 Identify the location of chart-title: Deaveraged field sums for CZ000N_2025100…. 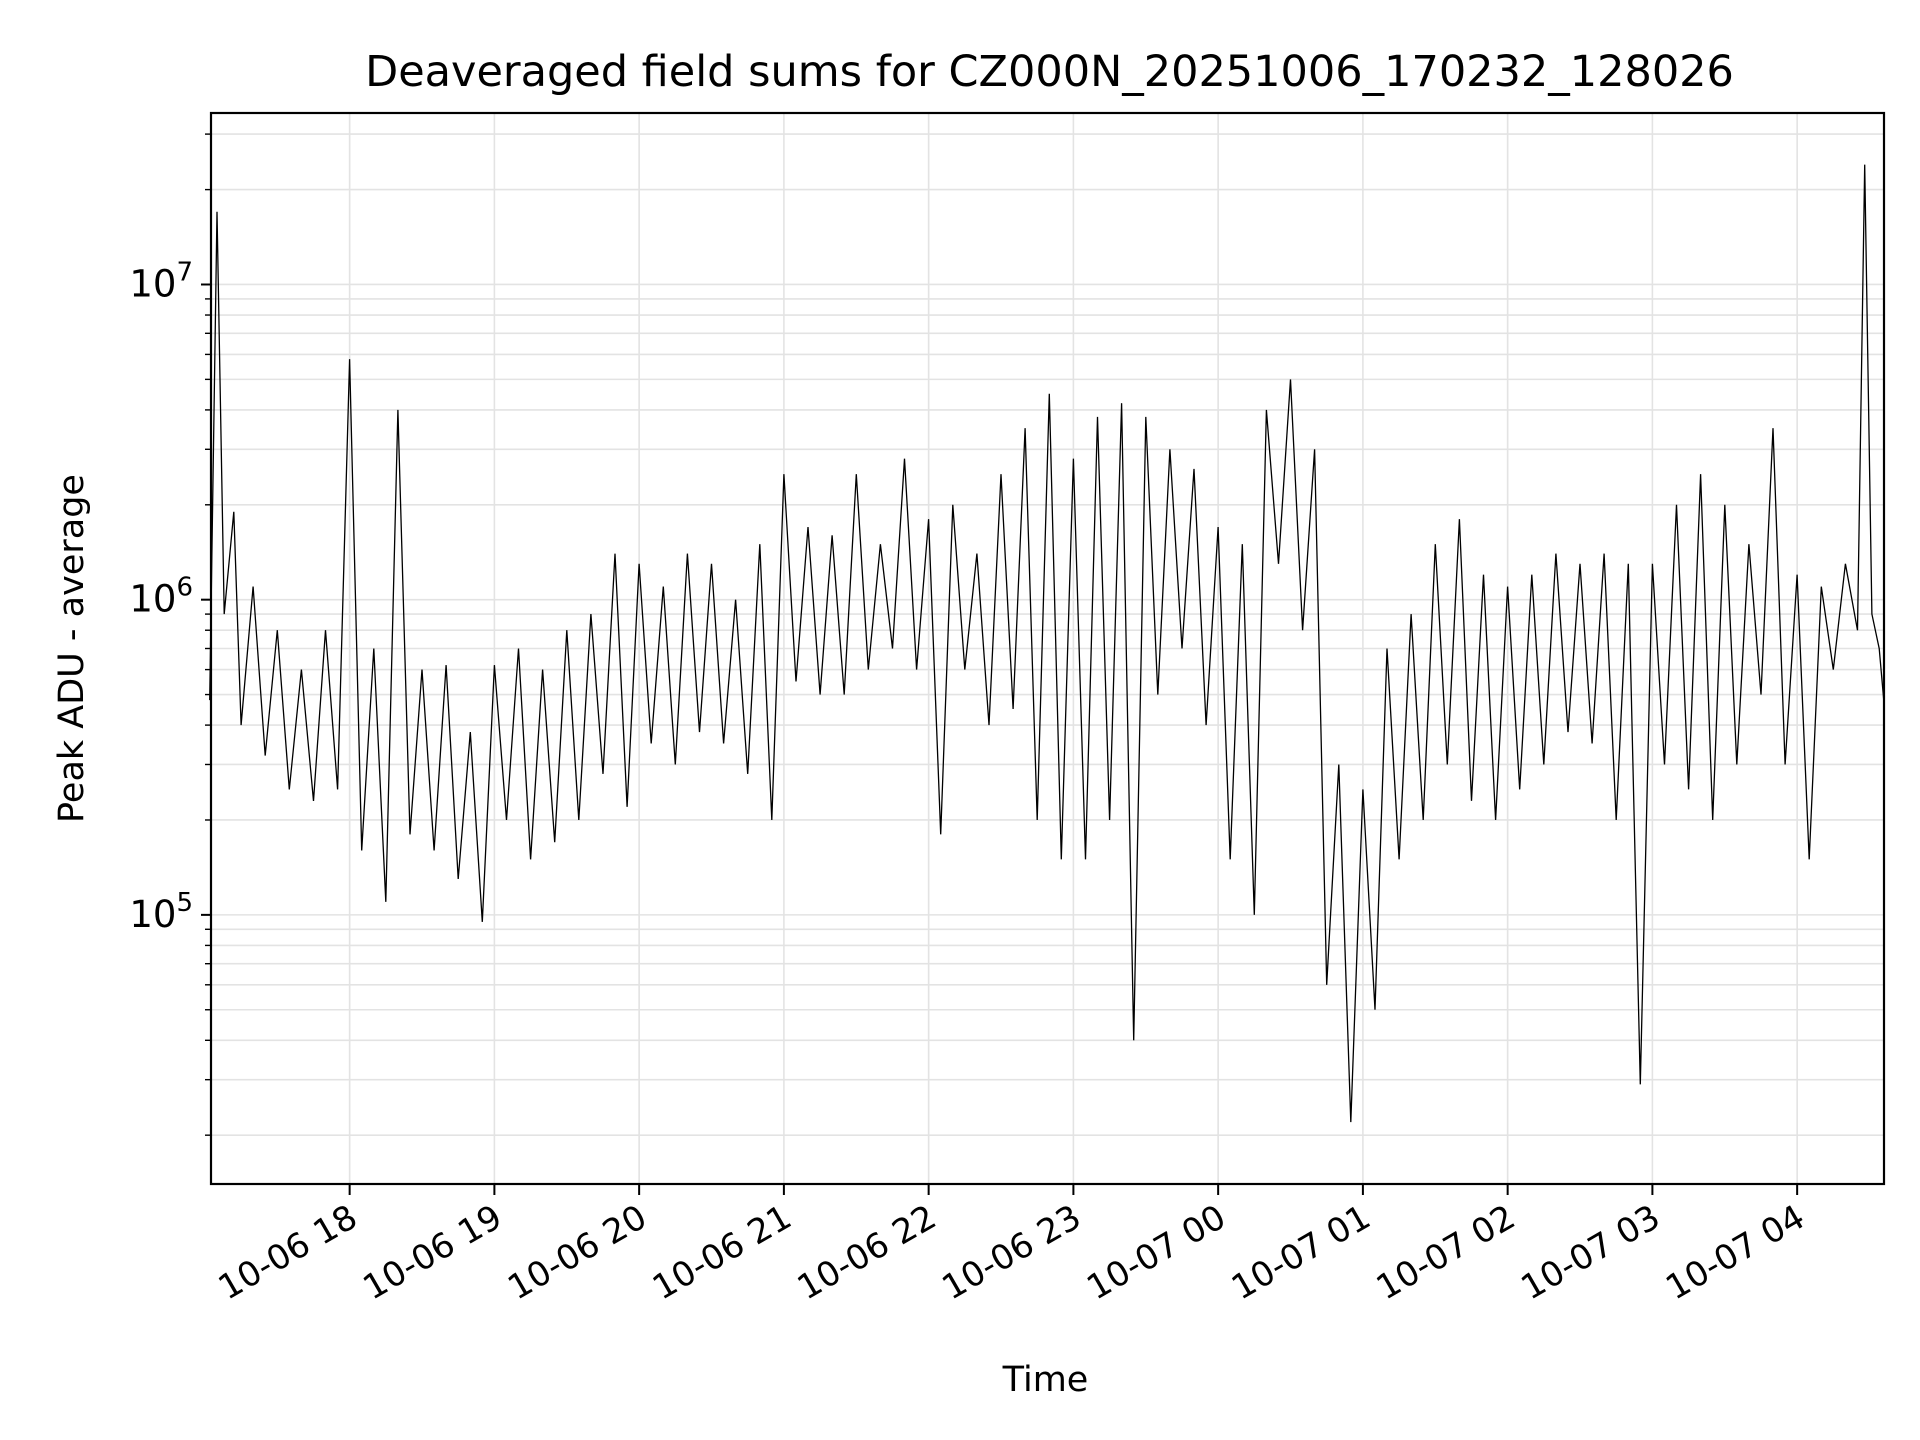
(1049, 72).